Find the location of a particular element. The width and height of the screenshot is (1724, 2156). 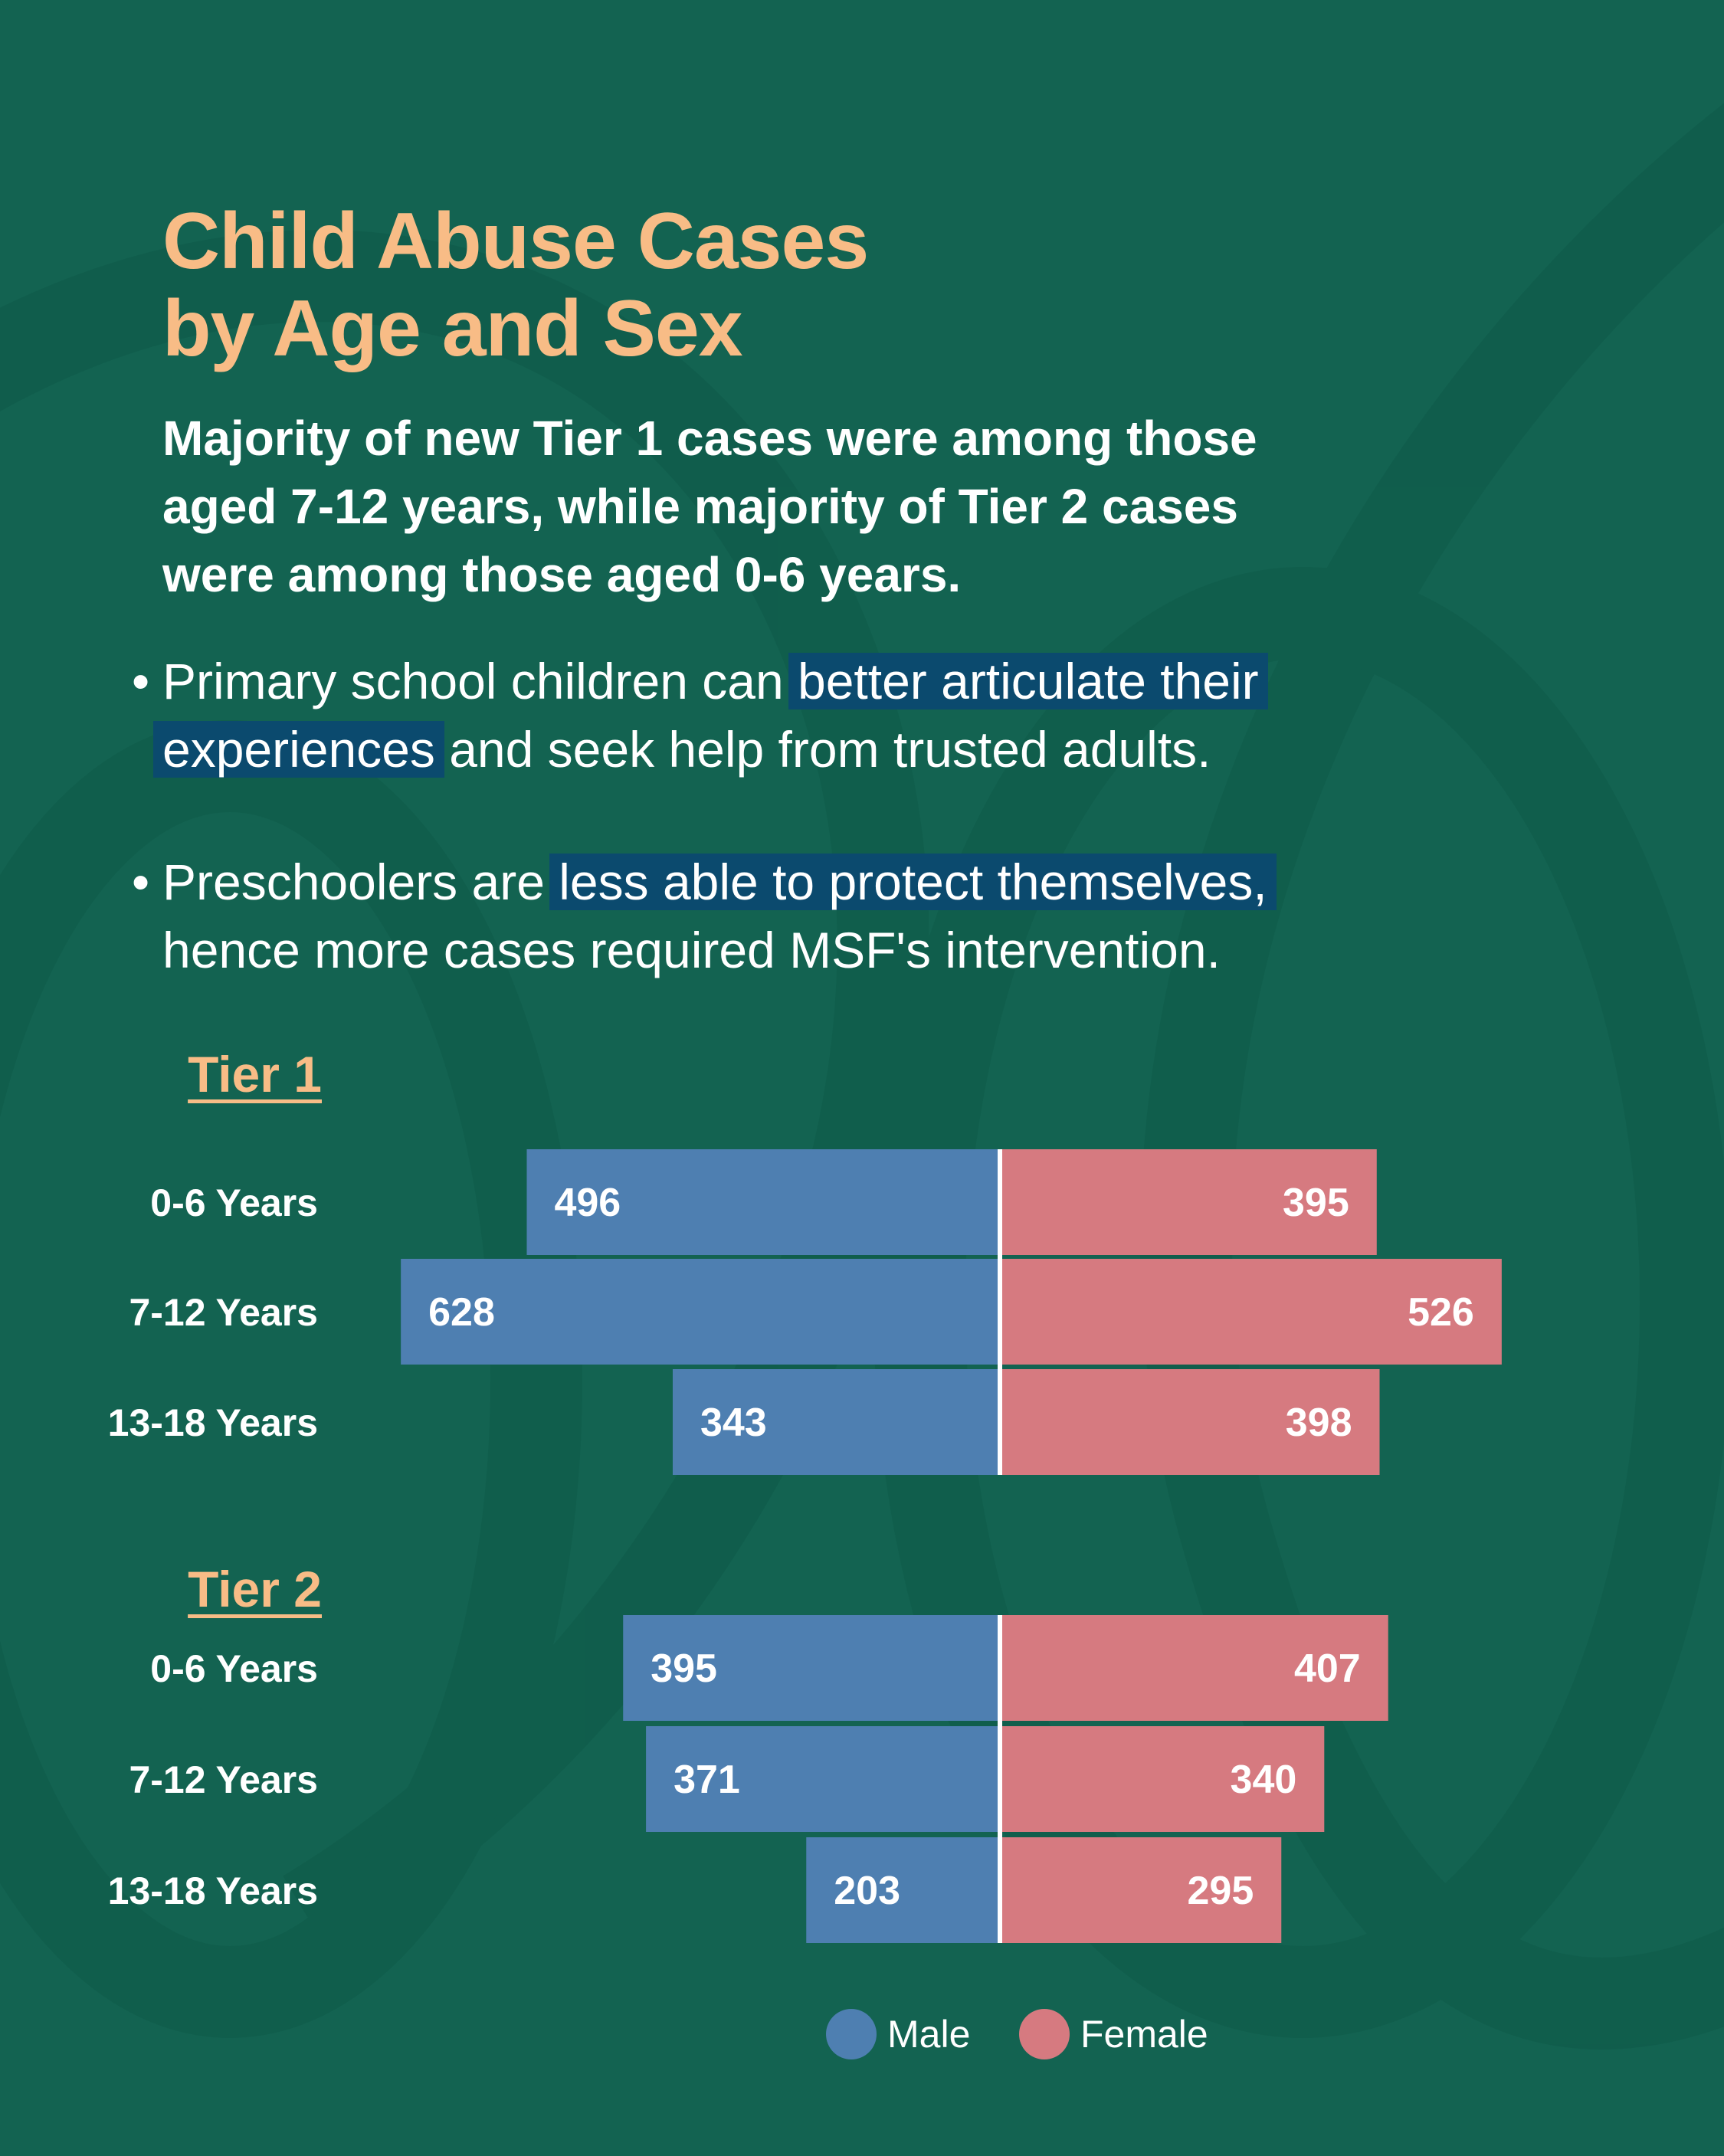

tier-1-0-6-years-male-bar is located at coordinates (763, 1202).